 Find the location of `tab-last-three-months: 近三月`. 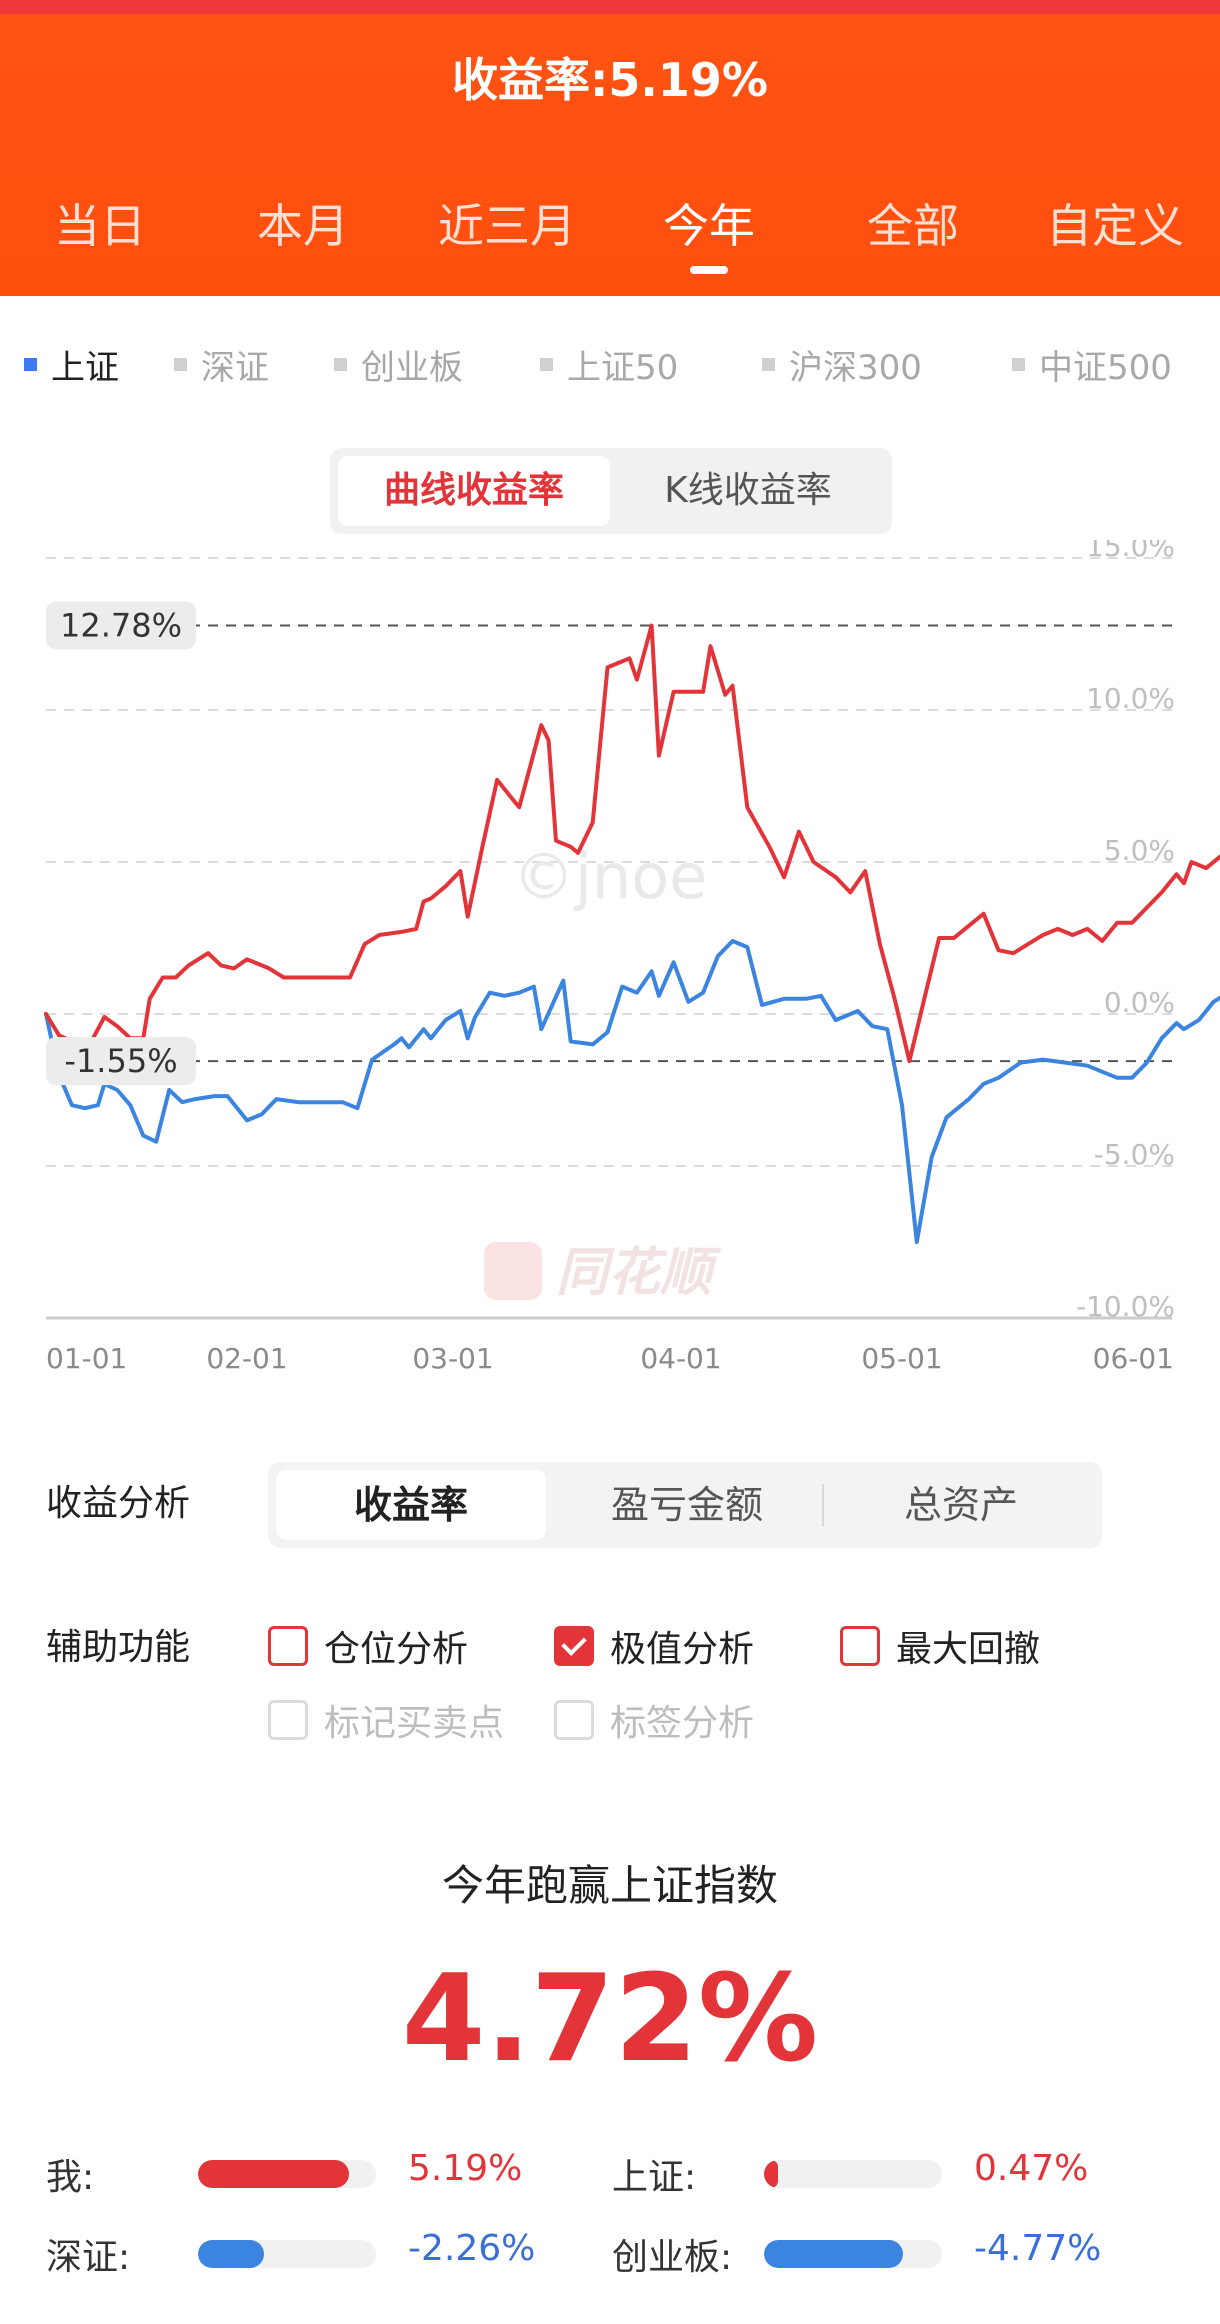

tab-last-three-months: 近三月 is located at coordinates (507, 226).